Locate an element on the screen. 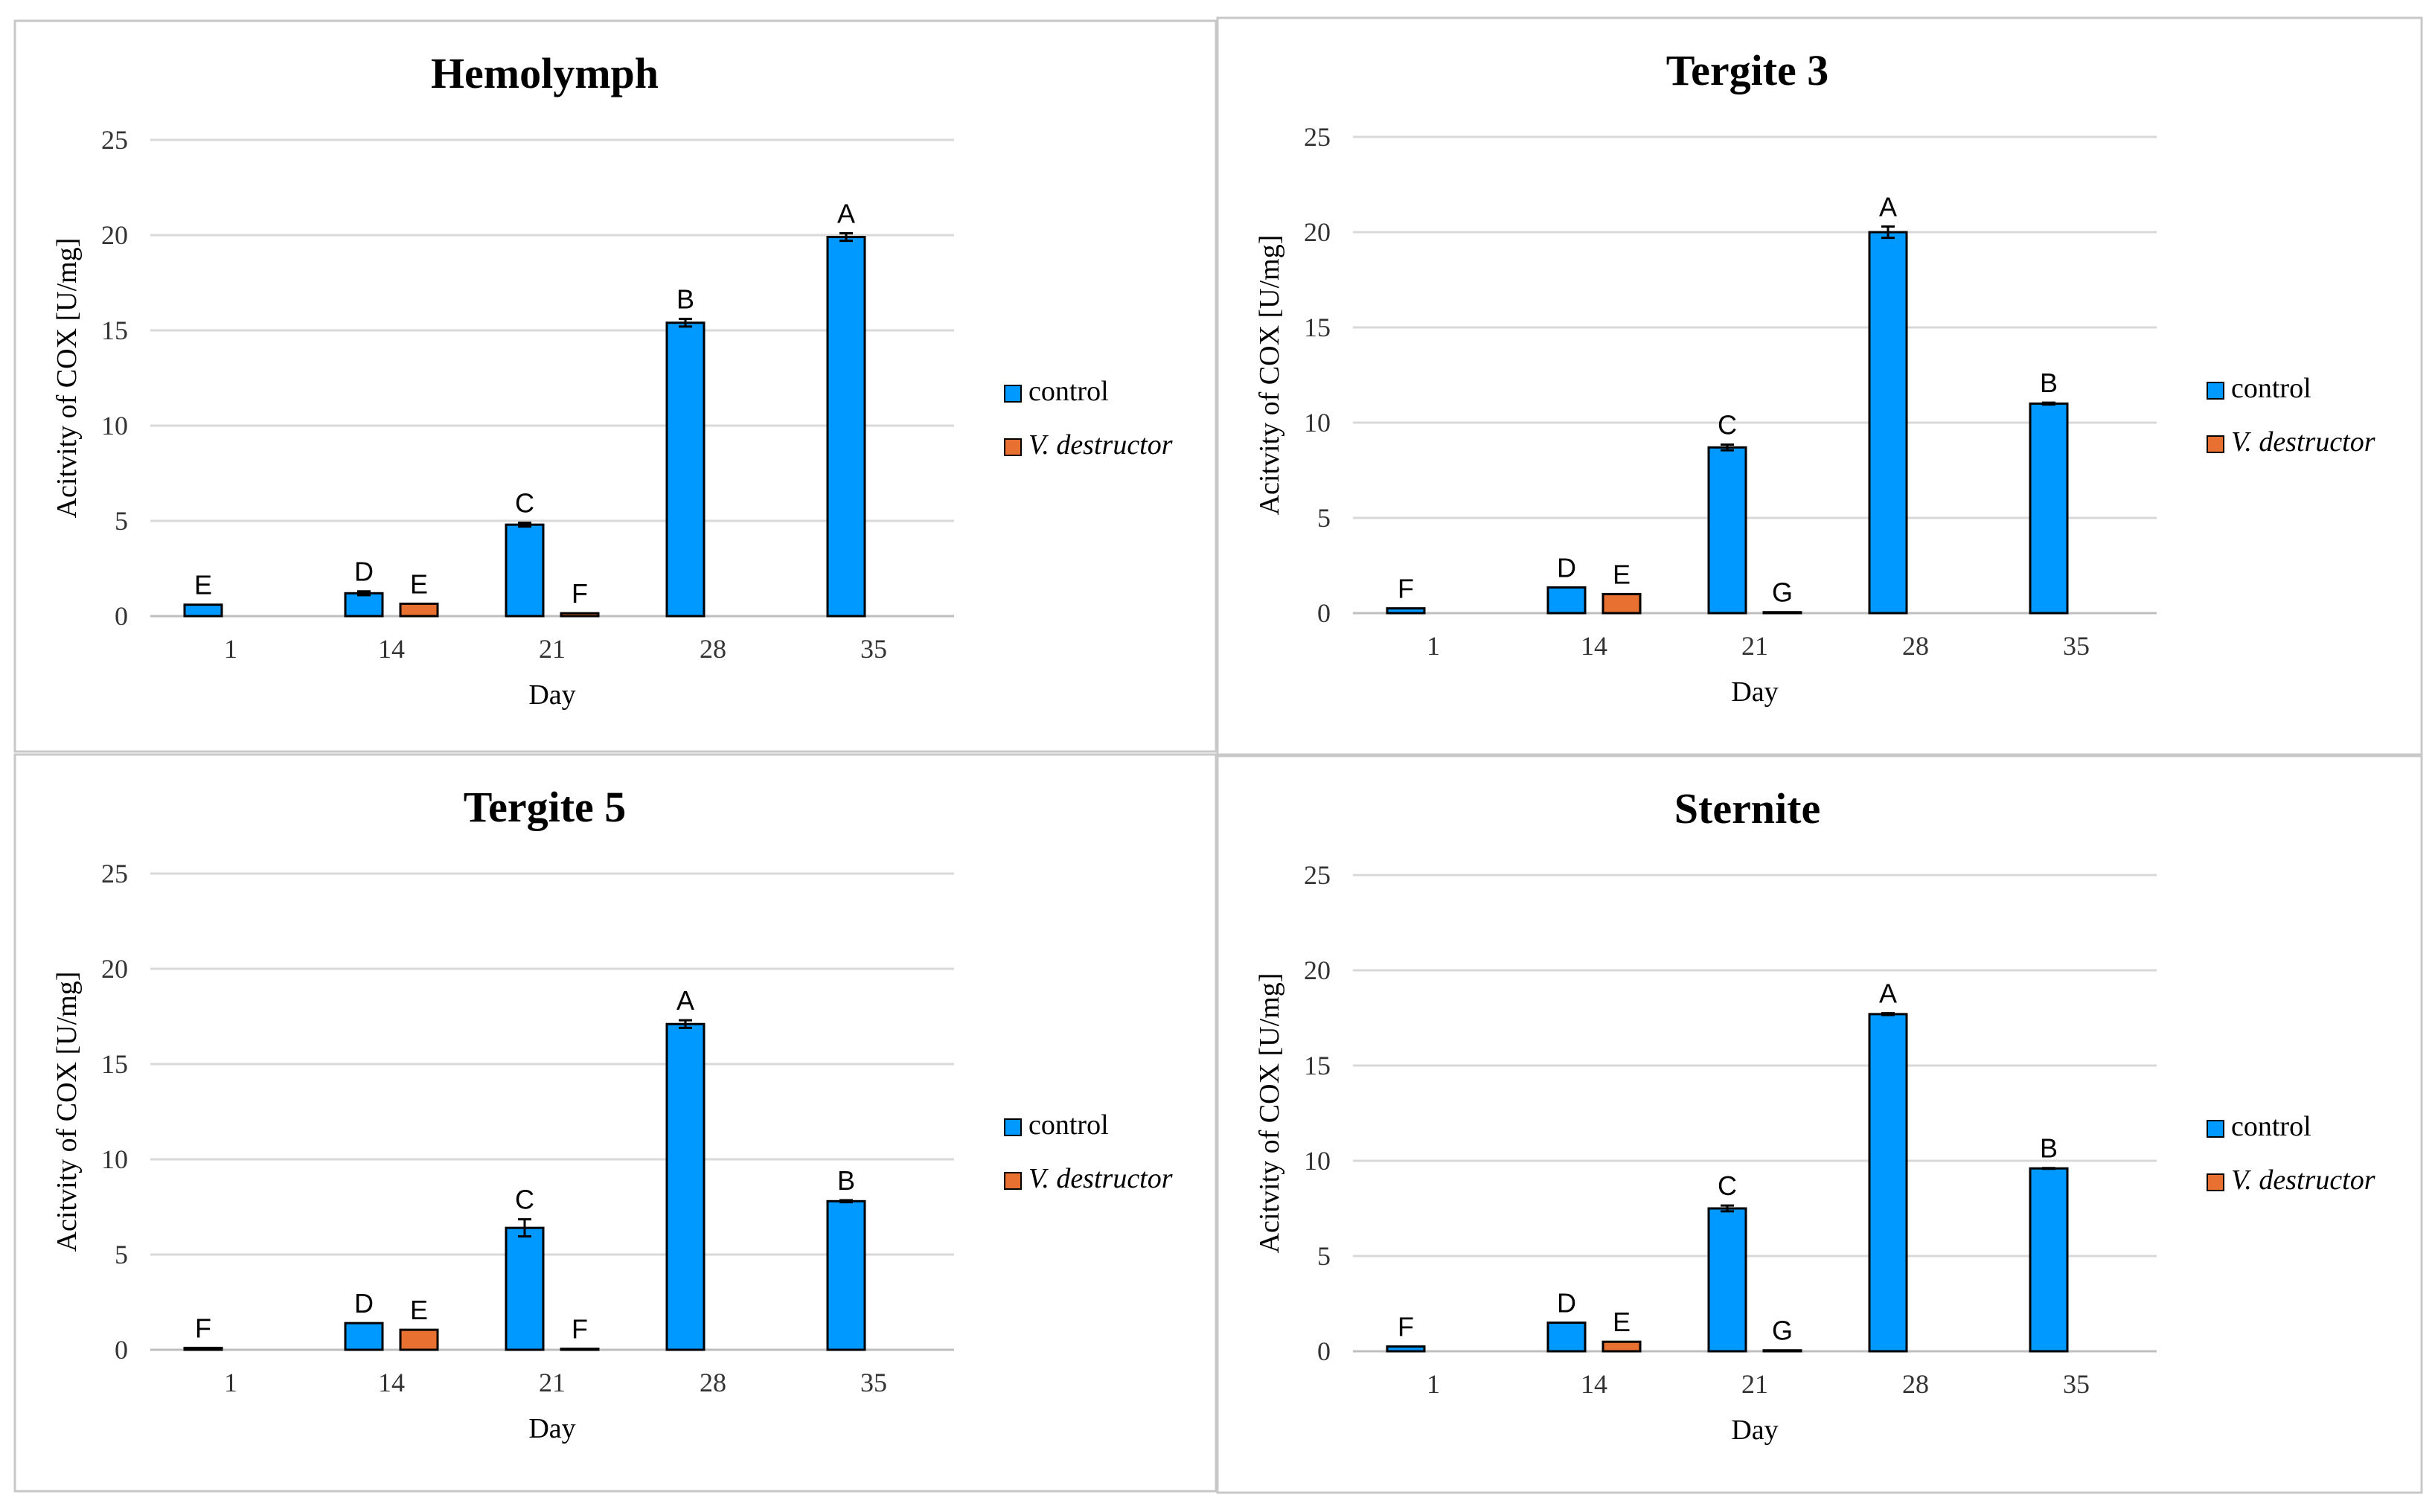  chart-title: Sternite is located at coordinates (1747, 809).